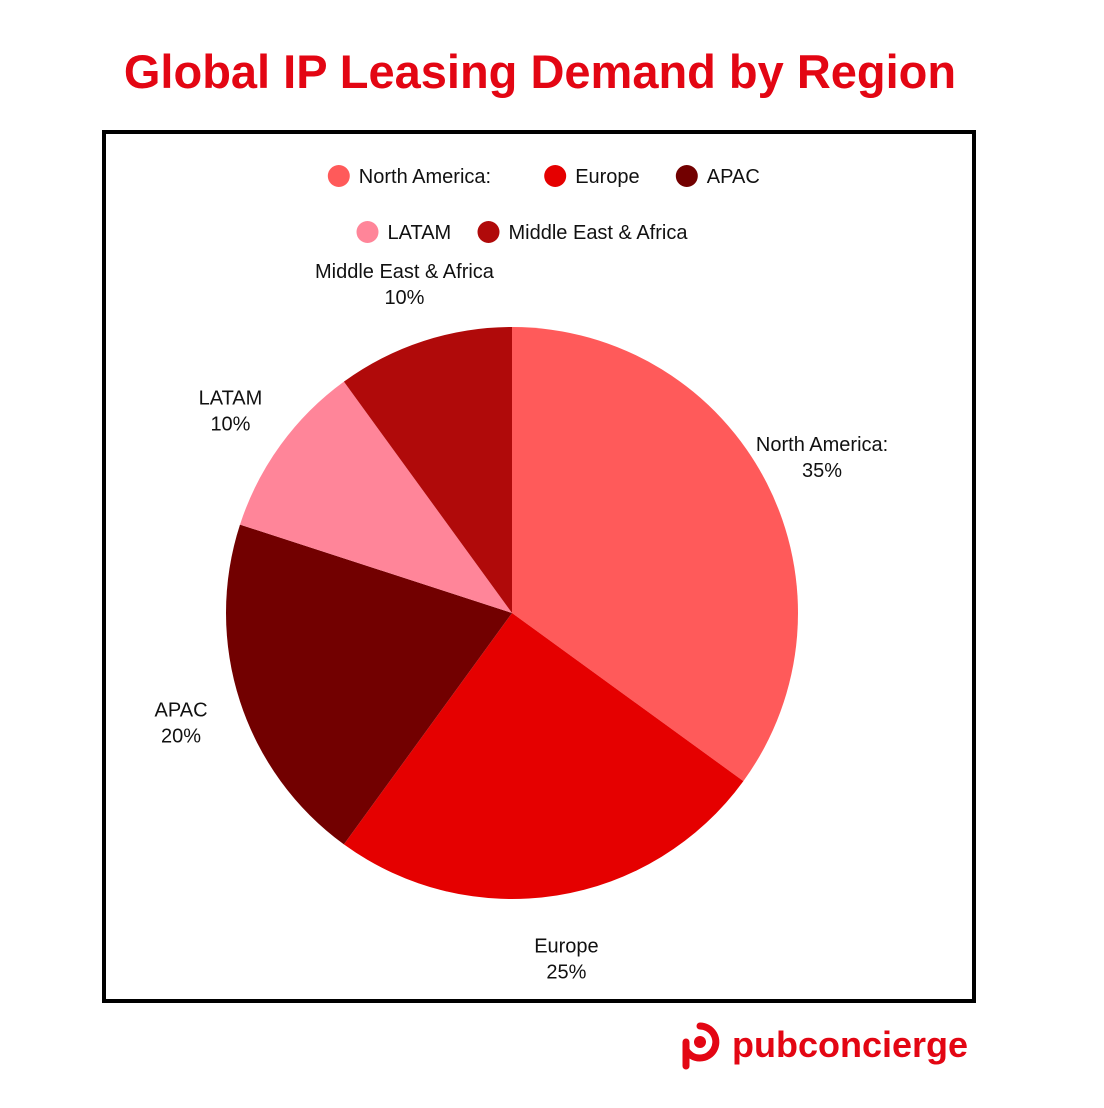 The width and height of the screenshot is (1104, 1108). Describe the element at coordinates (338, 176) in the screenshot. I see `legend-marker-north-america` at that location.